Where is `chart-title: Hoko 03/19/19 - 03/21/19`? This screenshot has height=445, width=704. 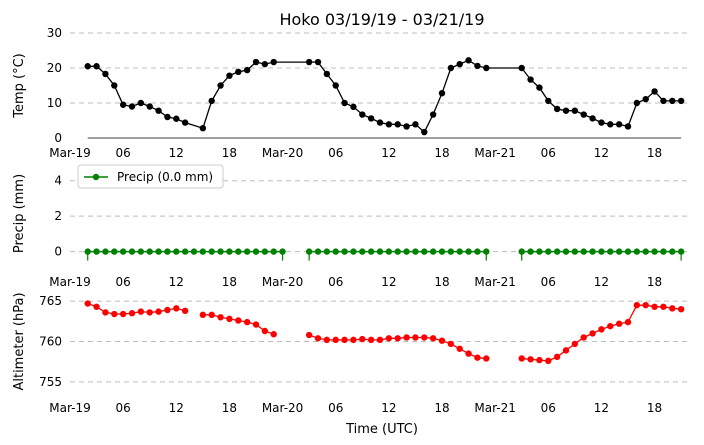
chart-title: Hoko 03/19/19 - 03/21/19 is located at coordinates (381, 19).